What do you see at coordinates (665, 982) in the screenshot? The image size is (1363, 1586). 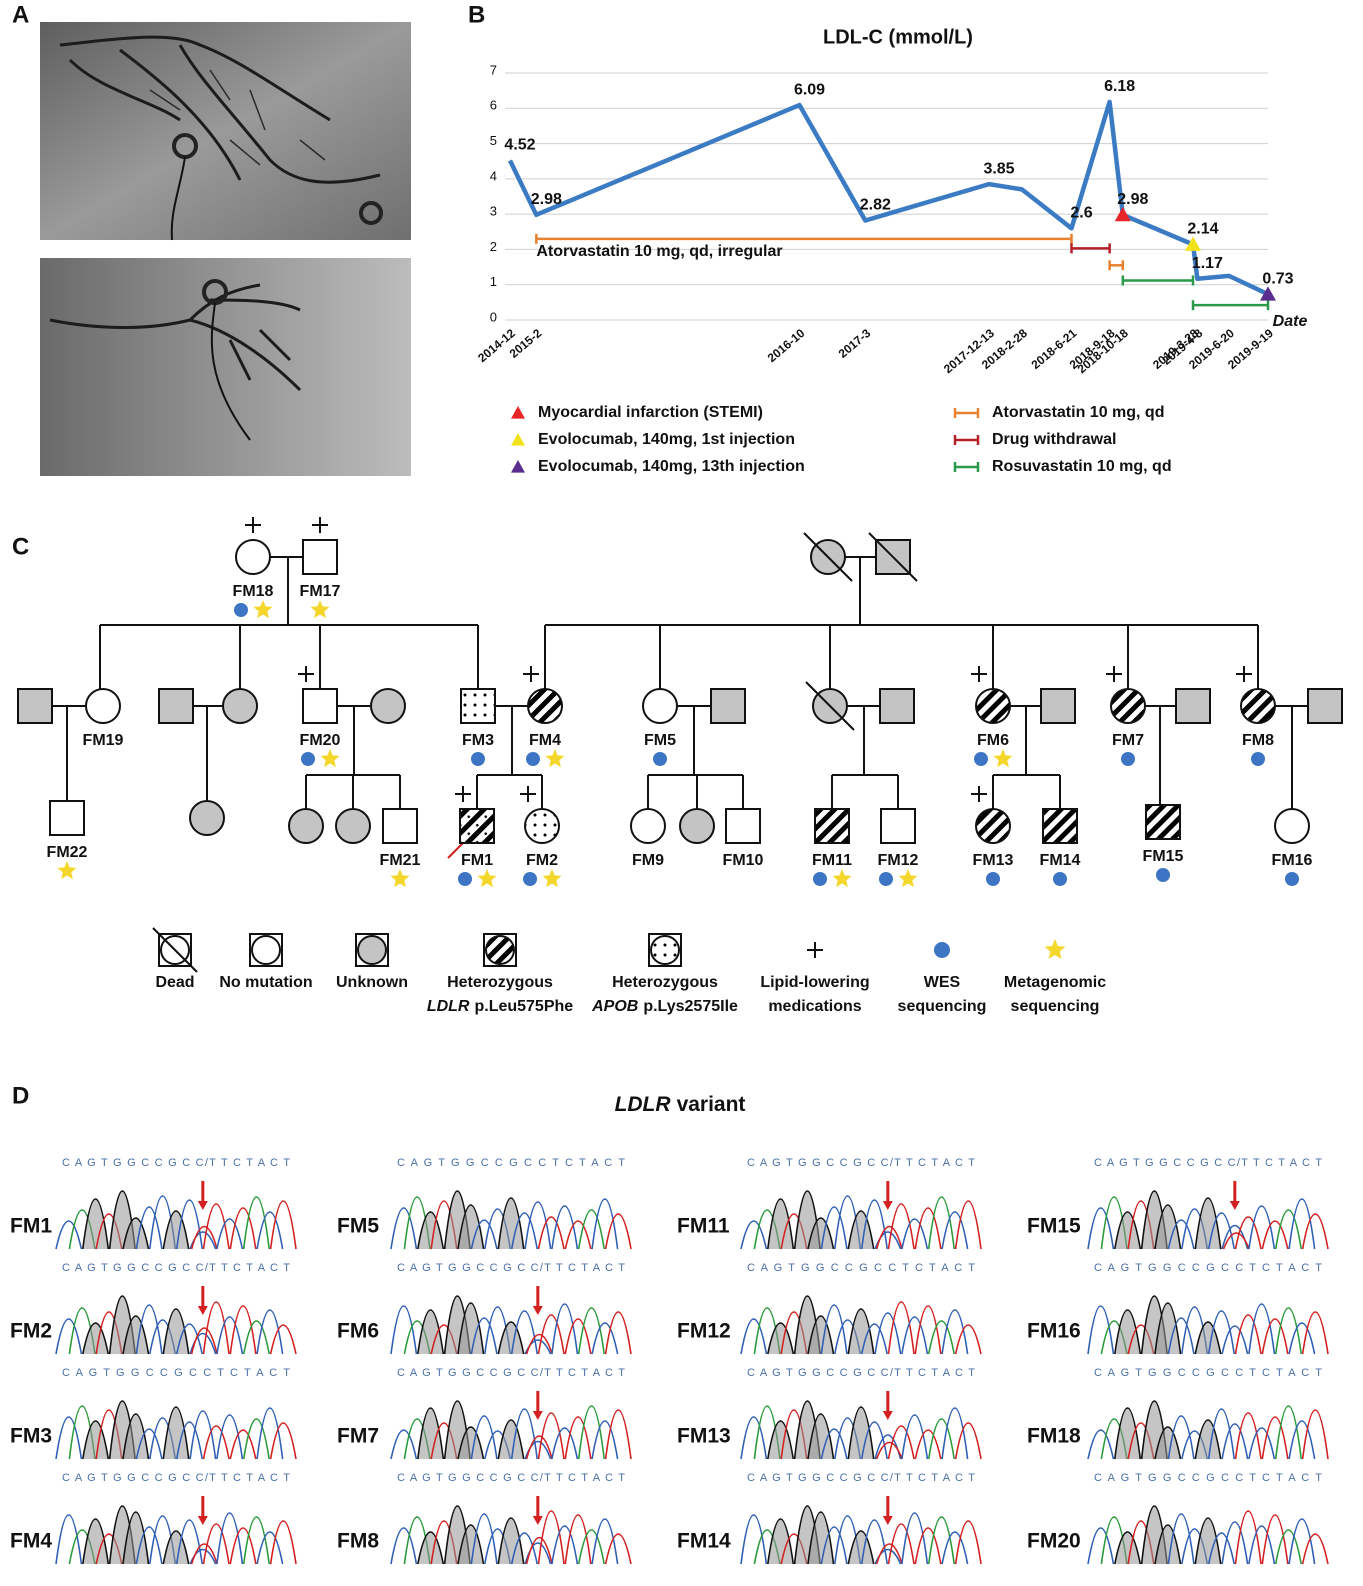 I see `legend-label: Heterozygous` at bounding box center [665, 982].